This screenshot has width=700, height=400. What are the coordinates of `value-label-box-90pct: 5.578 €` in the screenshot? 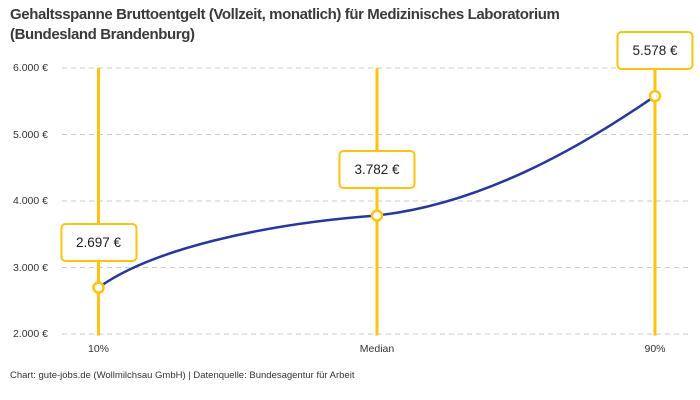 It's located at (655, 51).